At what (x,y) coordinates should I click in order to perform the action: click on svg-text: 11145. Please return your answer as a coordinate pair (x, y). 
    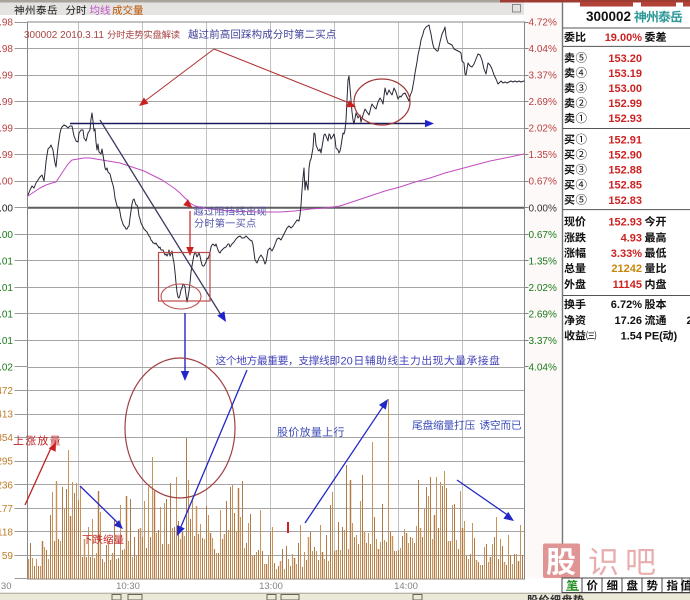
    Looking at the image, I should click on (627, 285).